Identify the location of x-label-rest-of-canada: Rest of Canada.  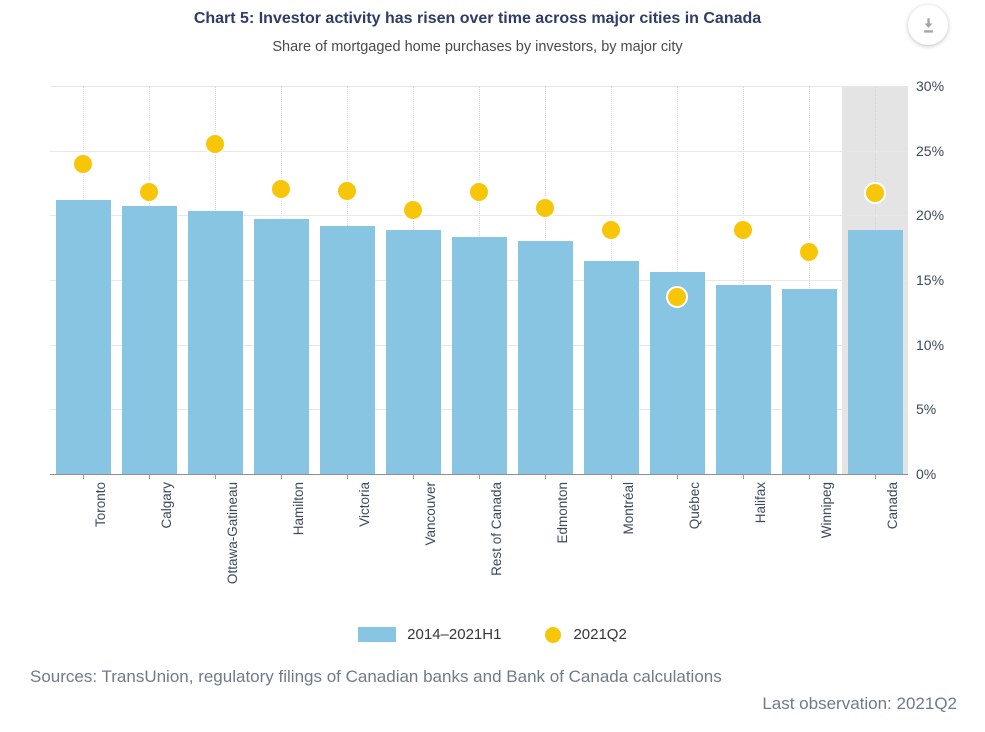
(496, 529).